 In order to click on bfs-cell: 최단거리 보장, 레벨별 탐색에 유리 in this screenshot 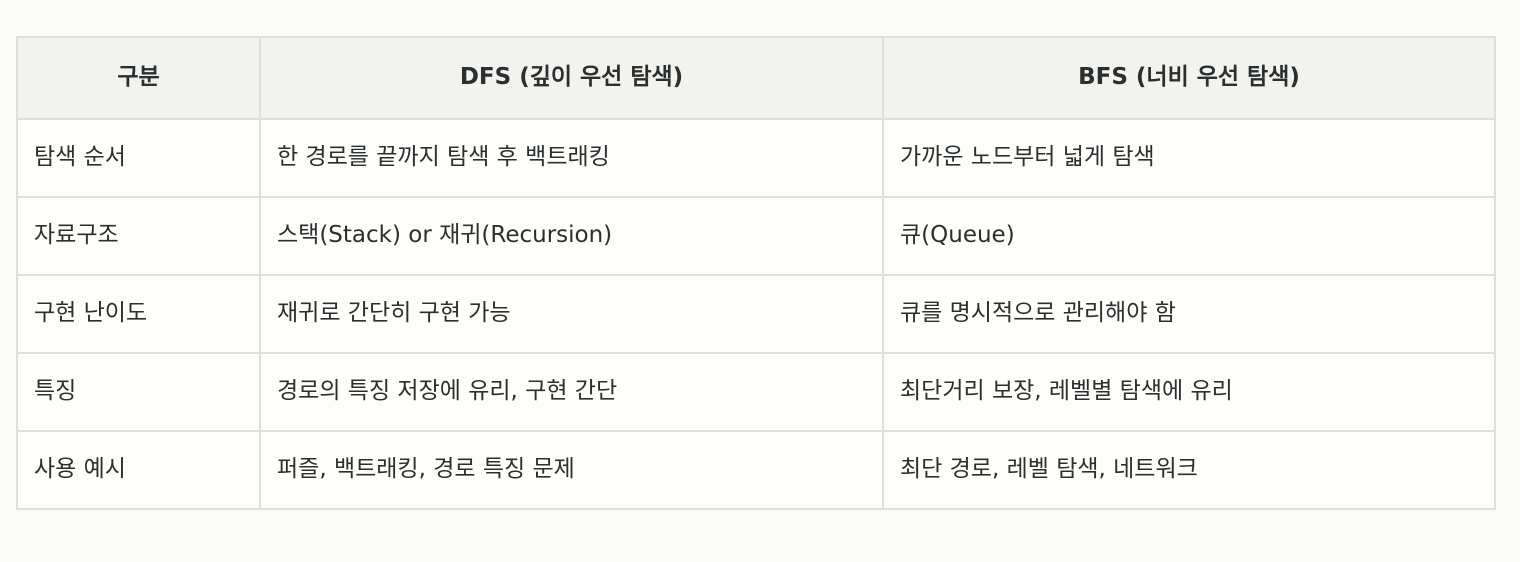, I will do `click(1189, 392)`.